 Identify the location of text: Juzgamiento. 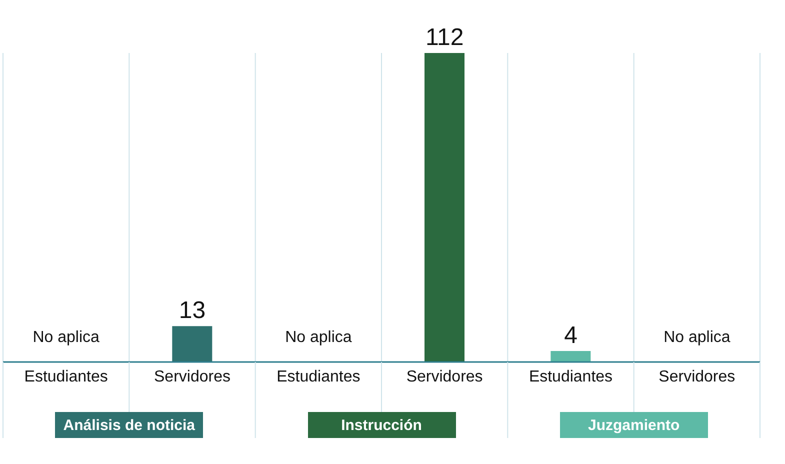
(634, 425).